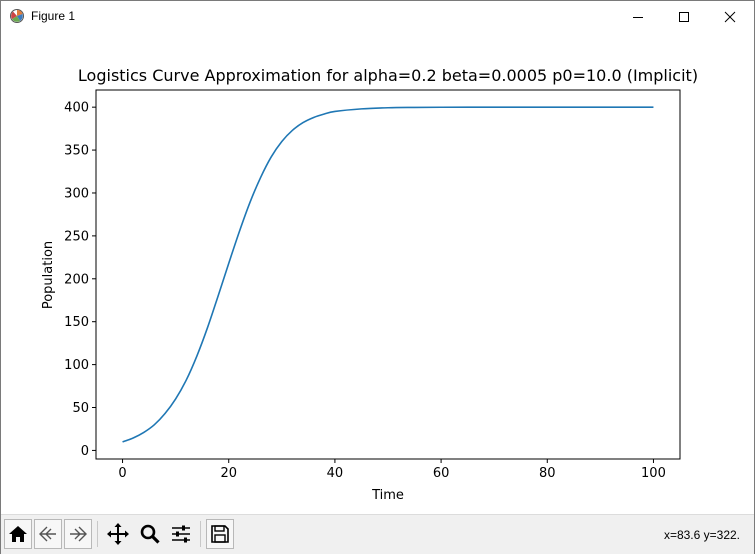 The width and height of the screenshot is (755, 554). I want to click on save-button, so click(220, 534).